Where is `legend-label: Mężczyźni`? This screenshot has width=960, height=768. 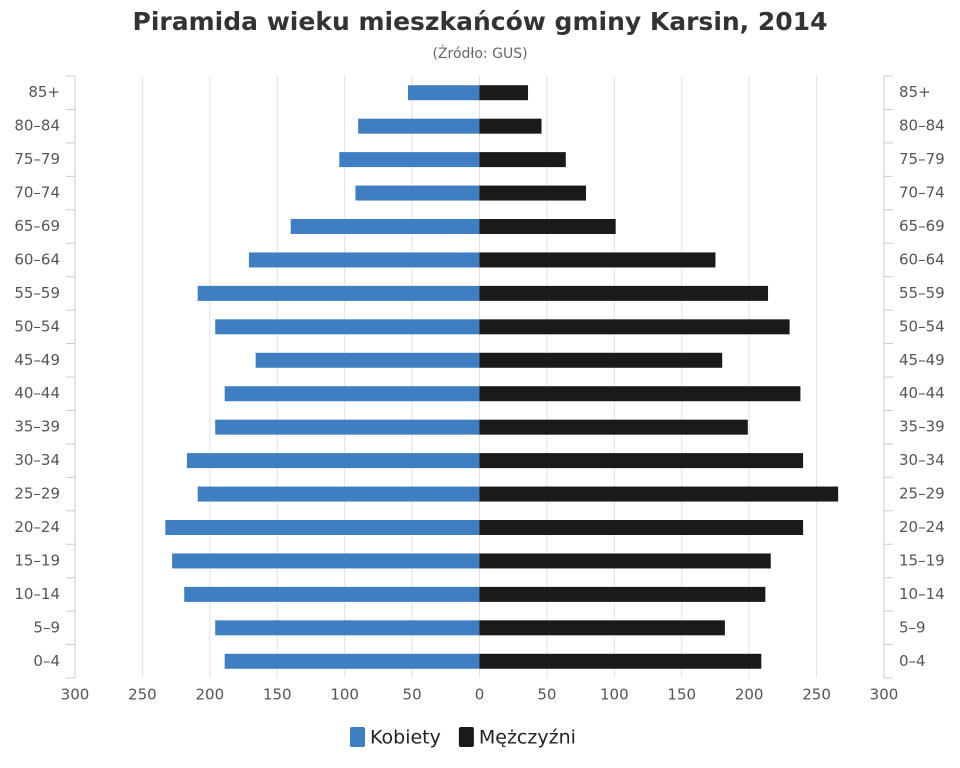
legend-label: Mężczyźni is located at coordinates (527, 738).